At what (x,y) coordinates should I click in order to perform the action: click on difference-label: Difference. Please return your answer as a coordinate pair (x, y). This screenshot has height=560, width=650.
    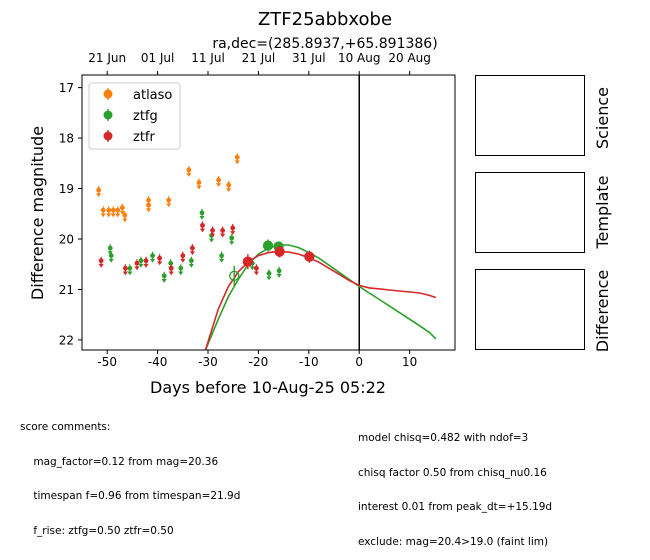
    Looking at the image, I should click on (602, 311).